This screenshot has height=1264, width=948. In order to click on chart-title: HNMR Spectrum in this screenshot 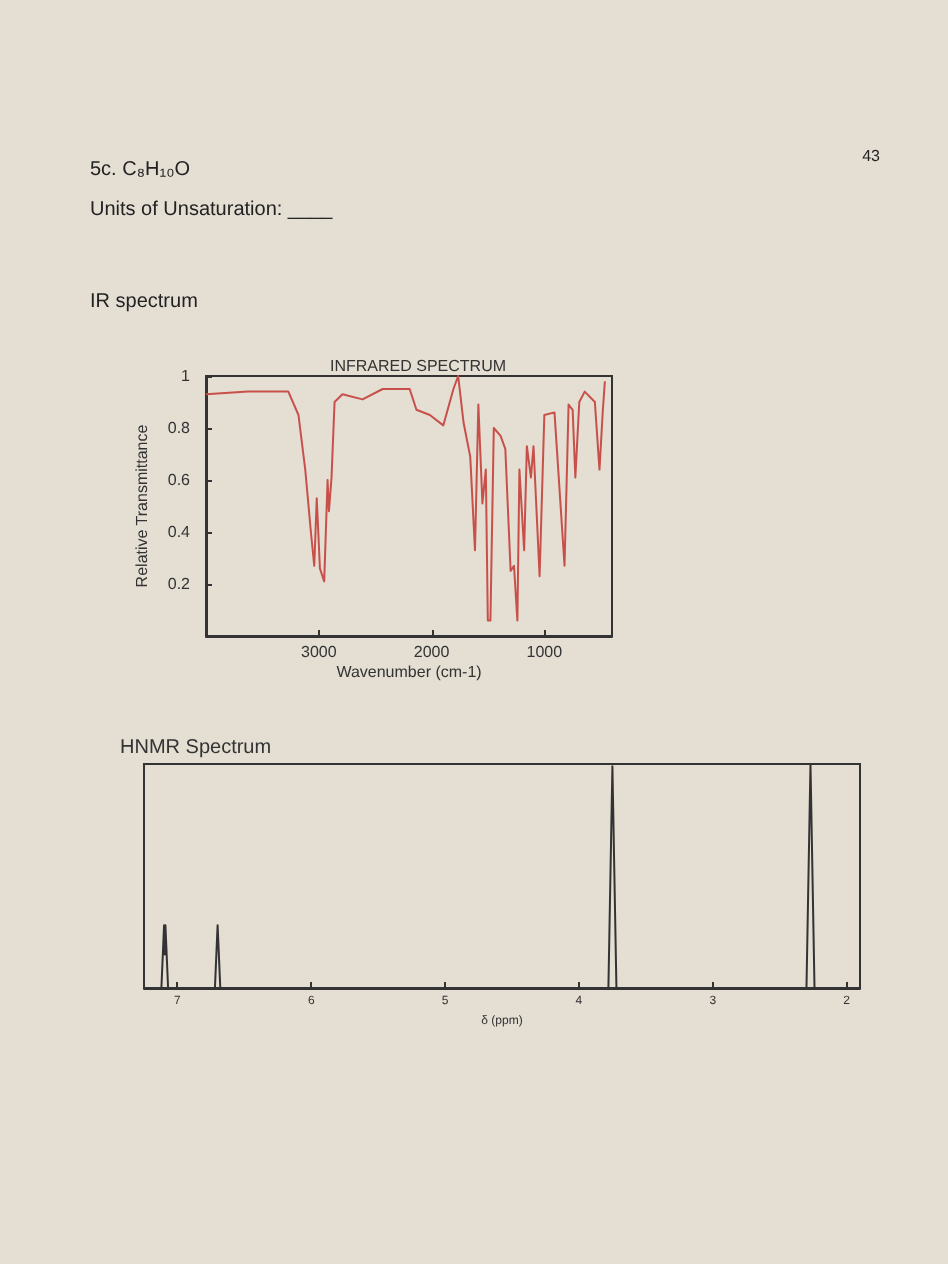, I will do `click(196, 748)`.